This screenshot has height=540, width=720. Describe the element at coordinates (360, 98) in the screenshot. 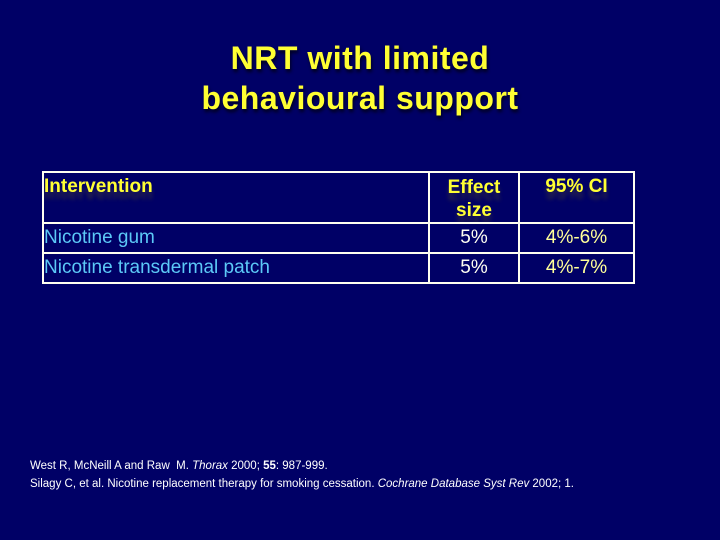

I see `slide-title-line-2: behavioural support` at that location.